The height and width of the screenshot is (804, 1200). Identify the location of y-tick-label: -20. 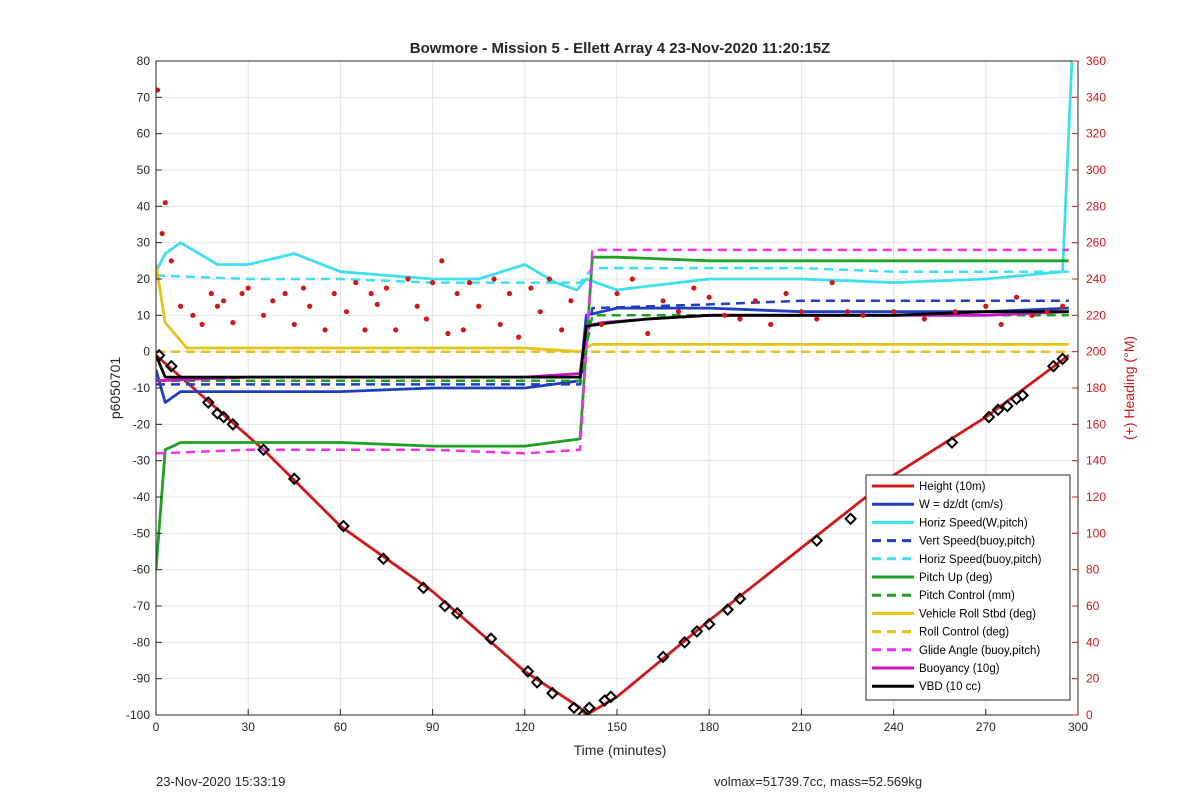
(142, 424).